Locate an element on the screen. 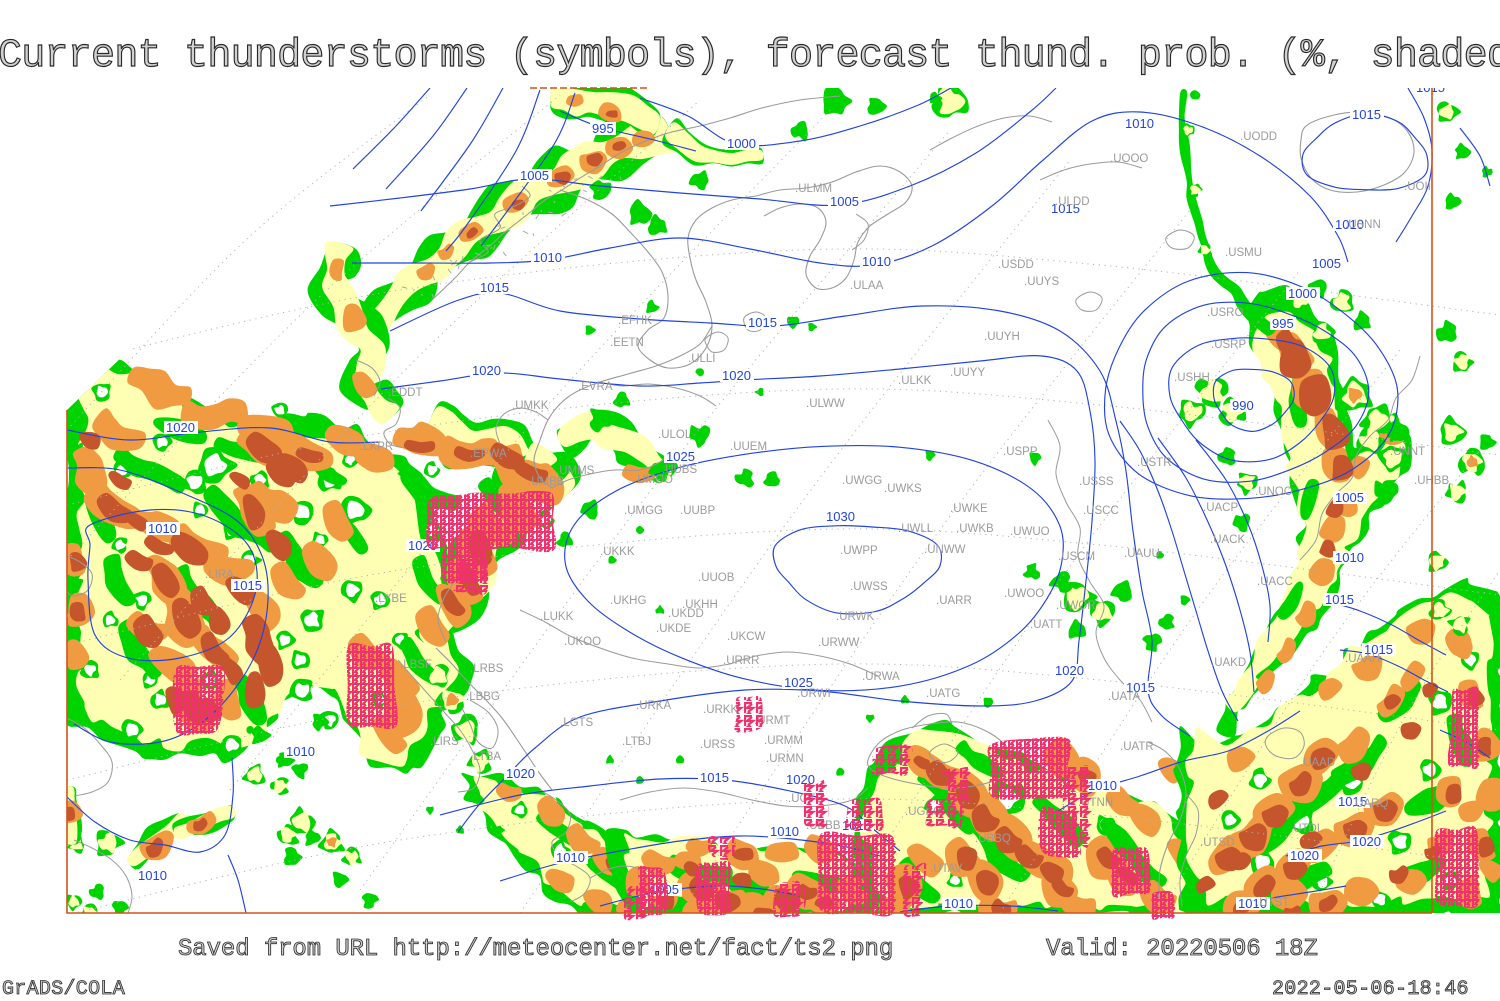 The image size is (1500, 1001). svg-text: .UKOO is located at coordinates (582, 642).